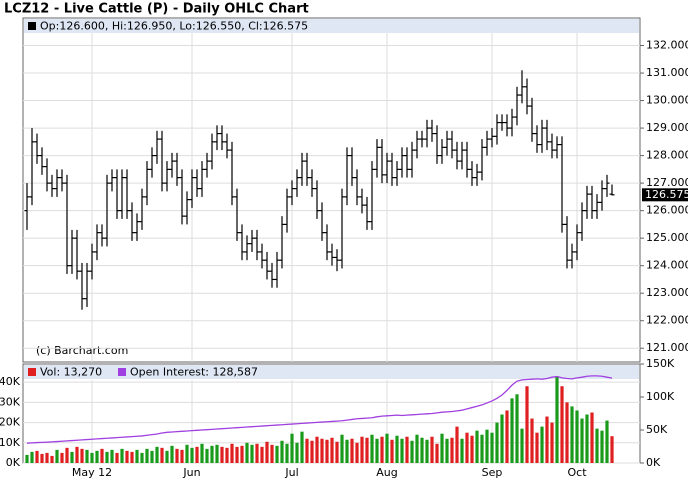 The image size is (688, 503). Describe the element at coordinates (667, 292) in the screenshot. I see `y-tick-label: 123.000` at that location.